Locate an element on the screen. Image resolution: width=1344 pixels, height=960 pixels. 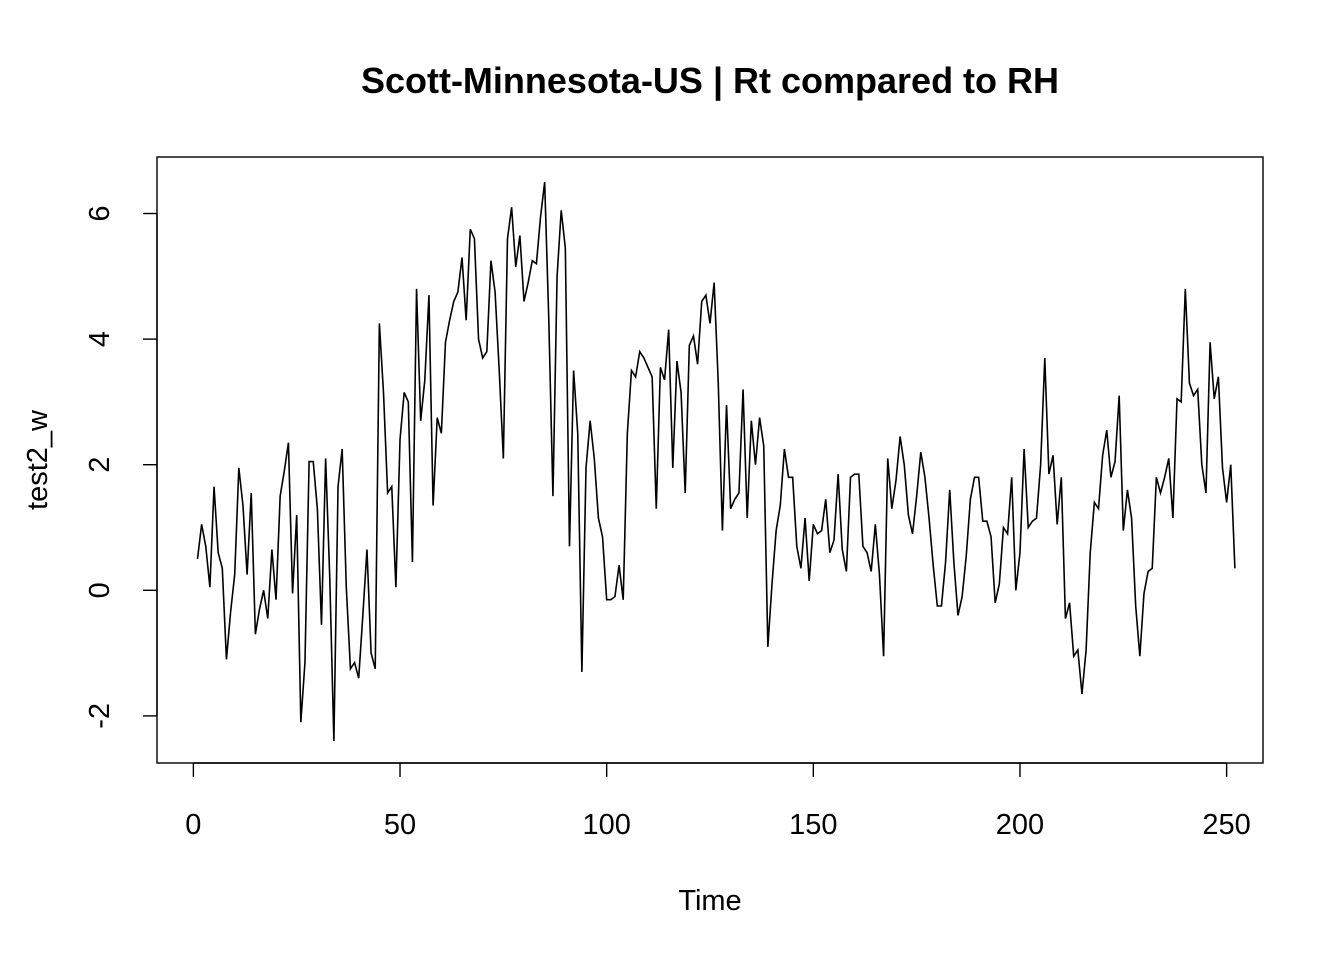
x-tick-label: 0 is located at coordinates (193, 825).